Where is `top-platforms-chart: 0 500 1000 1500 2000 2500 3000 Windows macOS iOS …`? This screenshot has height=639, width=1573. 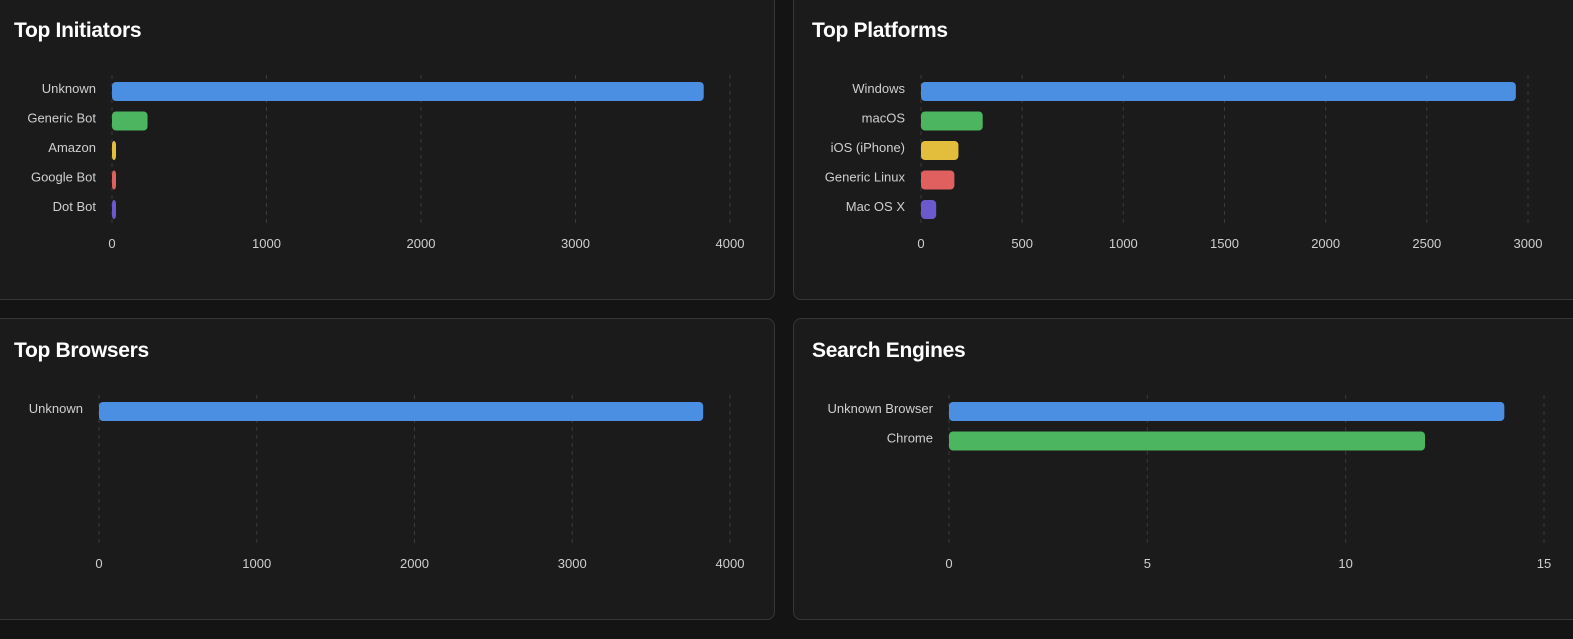 top-platforms-chart: 0 500 1000 1500 2000 2500 3000 Windows macOS iOS … is located at coordinates (1184, 163).